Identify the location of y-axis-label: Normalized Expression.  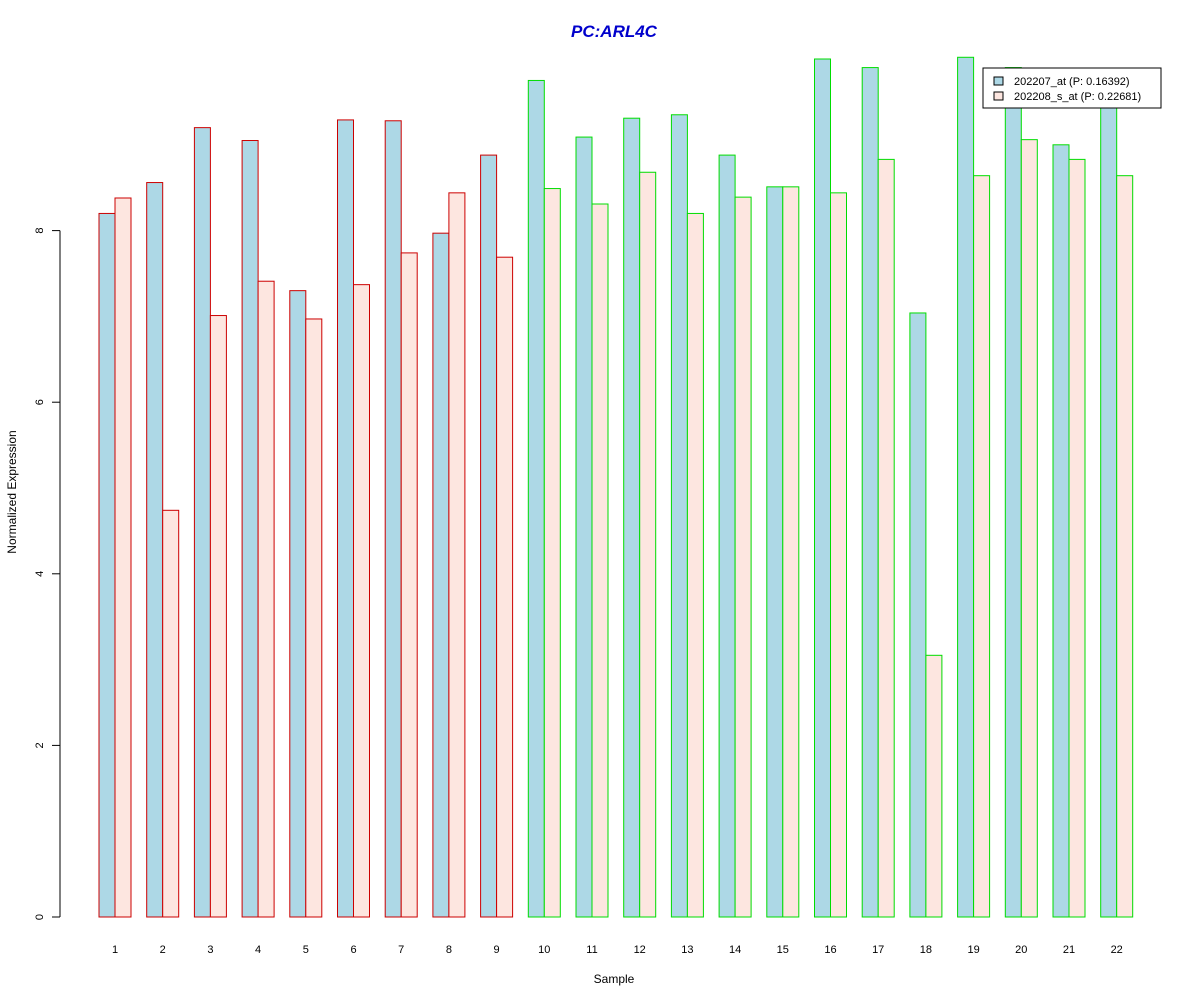
(12, 491).